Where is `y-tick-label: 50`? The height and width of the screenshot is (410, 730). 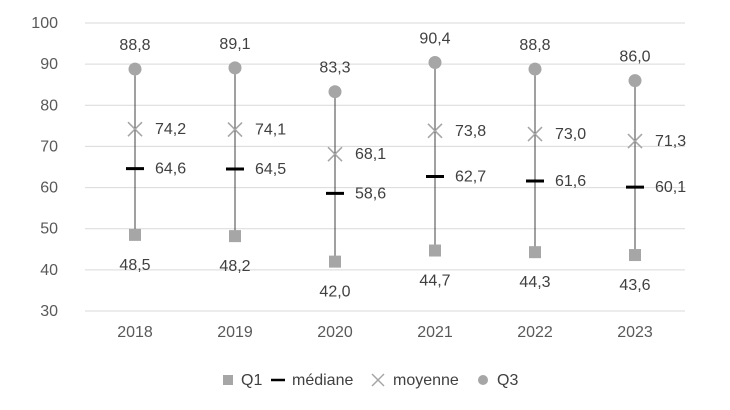 y-tick-label: 50 is located at coordinates (49, 229).